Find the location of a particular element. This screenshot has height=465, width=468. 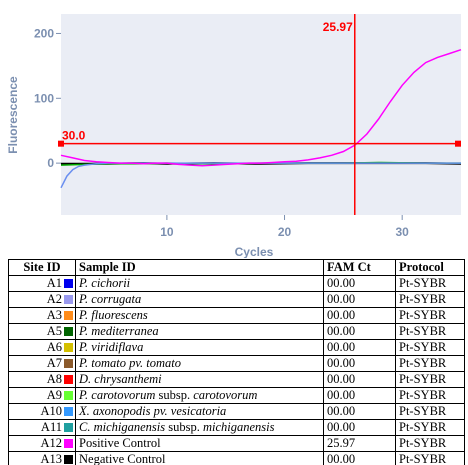

site-id-label: A8 is located at coordinates (54, 379).